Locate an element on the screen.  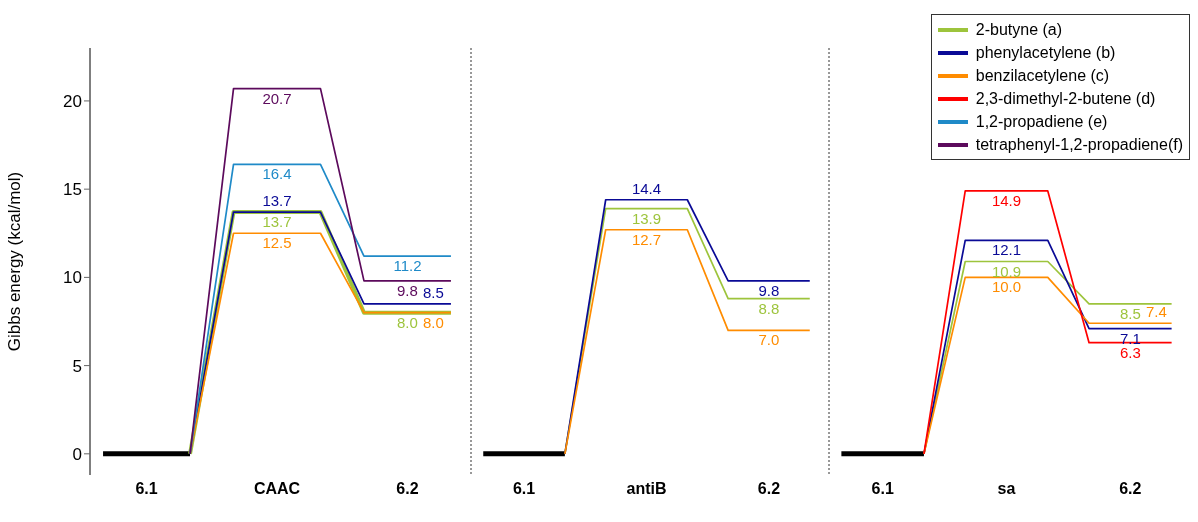
data-label: 13.9 is located at coordinates (646, 218).